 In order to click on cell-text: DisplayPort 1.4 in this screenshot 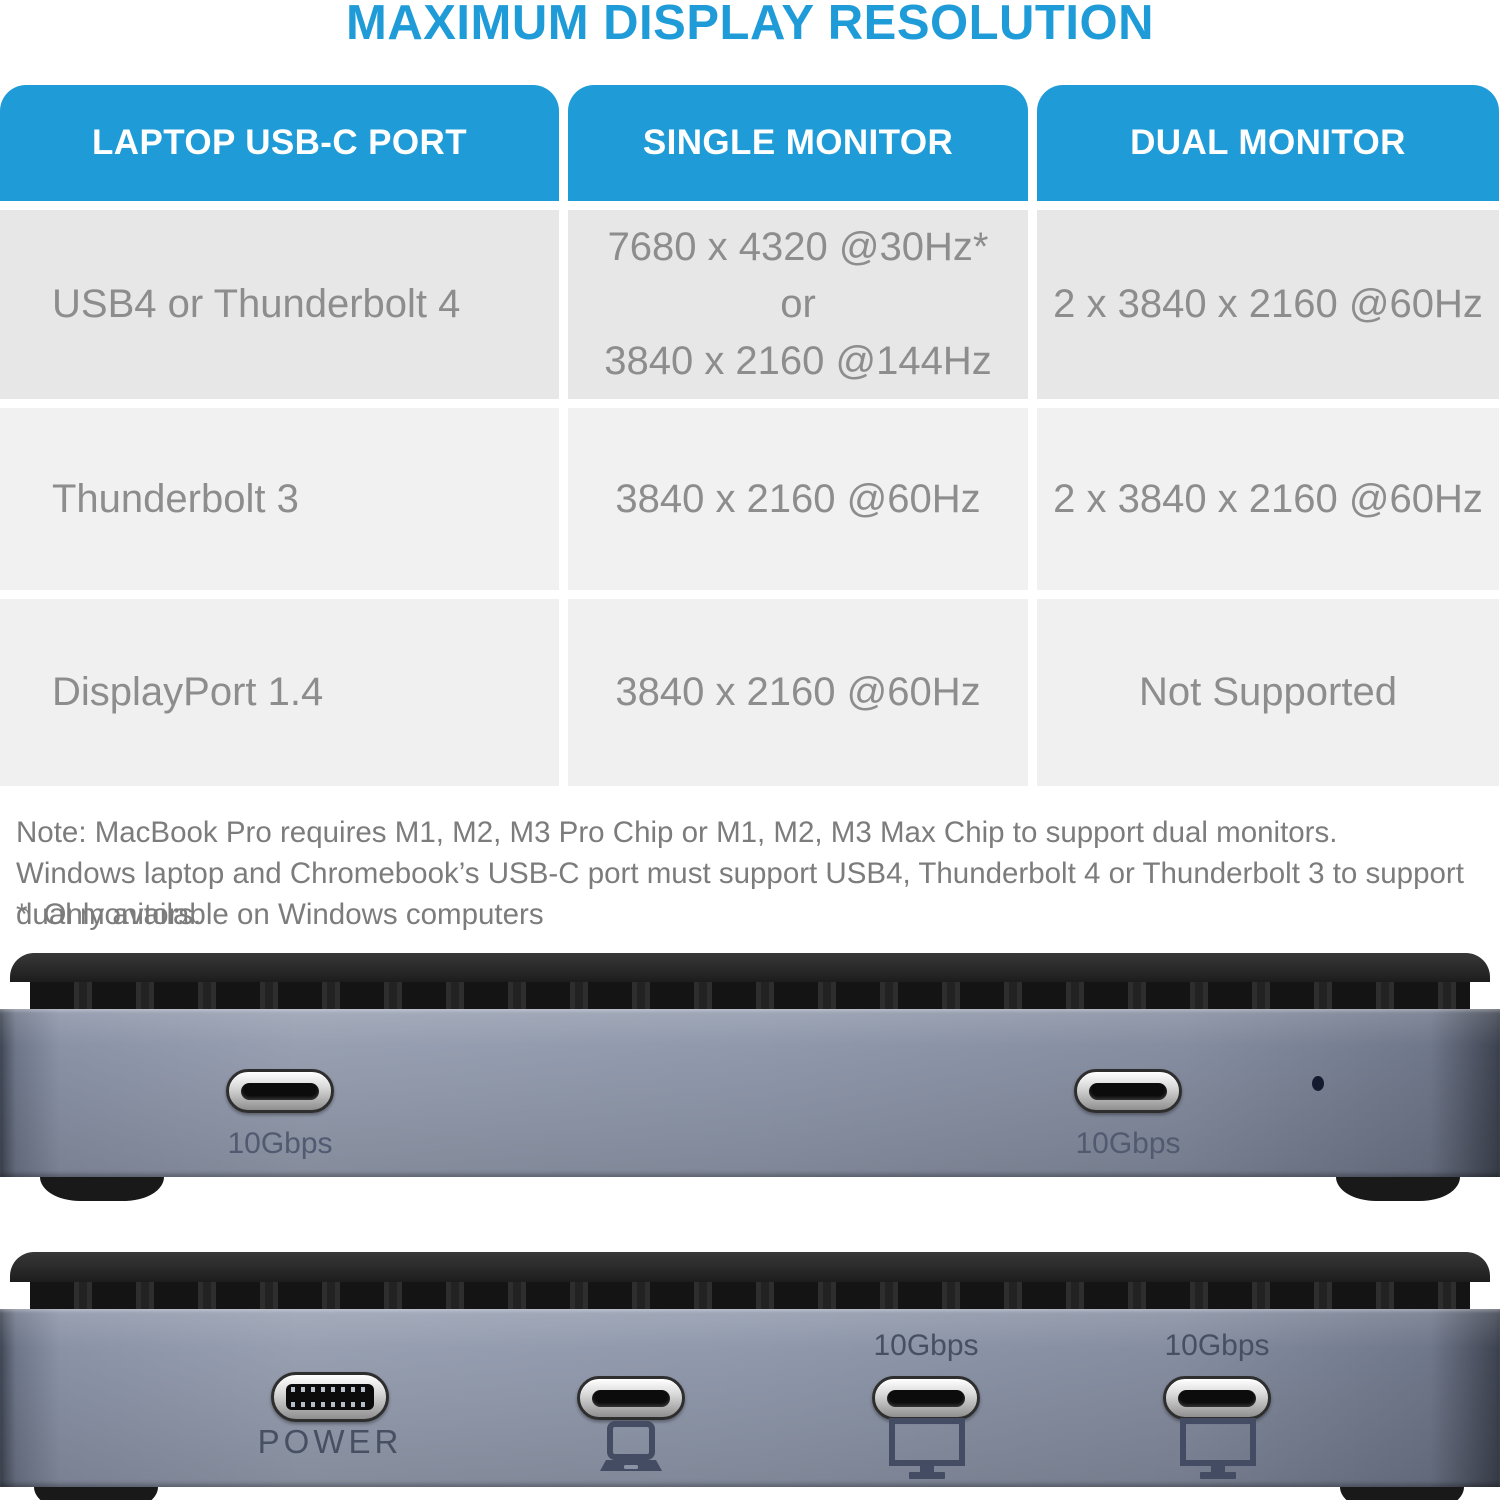, I will do `click(188, 692)`.